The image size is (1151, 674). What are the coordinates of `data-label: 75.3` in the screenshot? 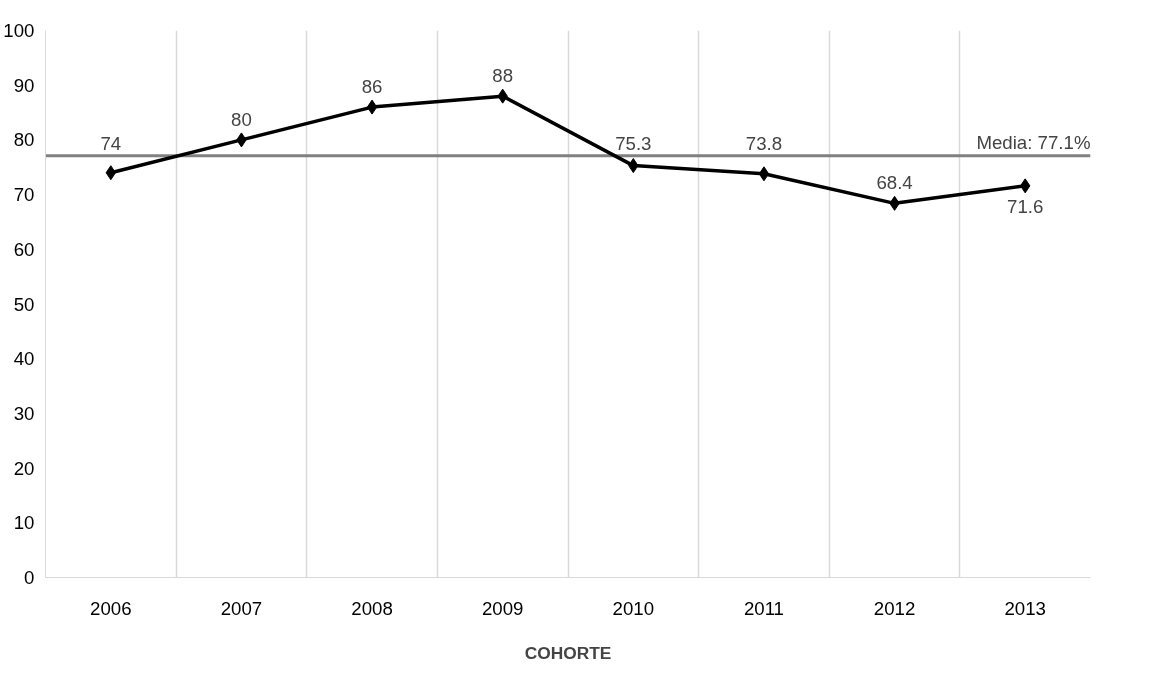 It's located at (633, 143).